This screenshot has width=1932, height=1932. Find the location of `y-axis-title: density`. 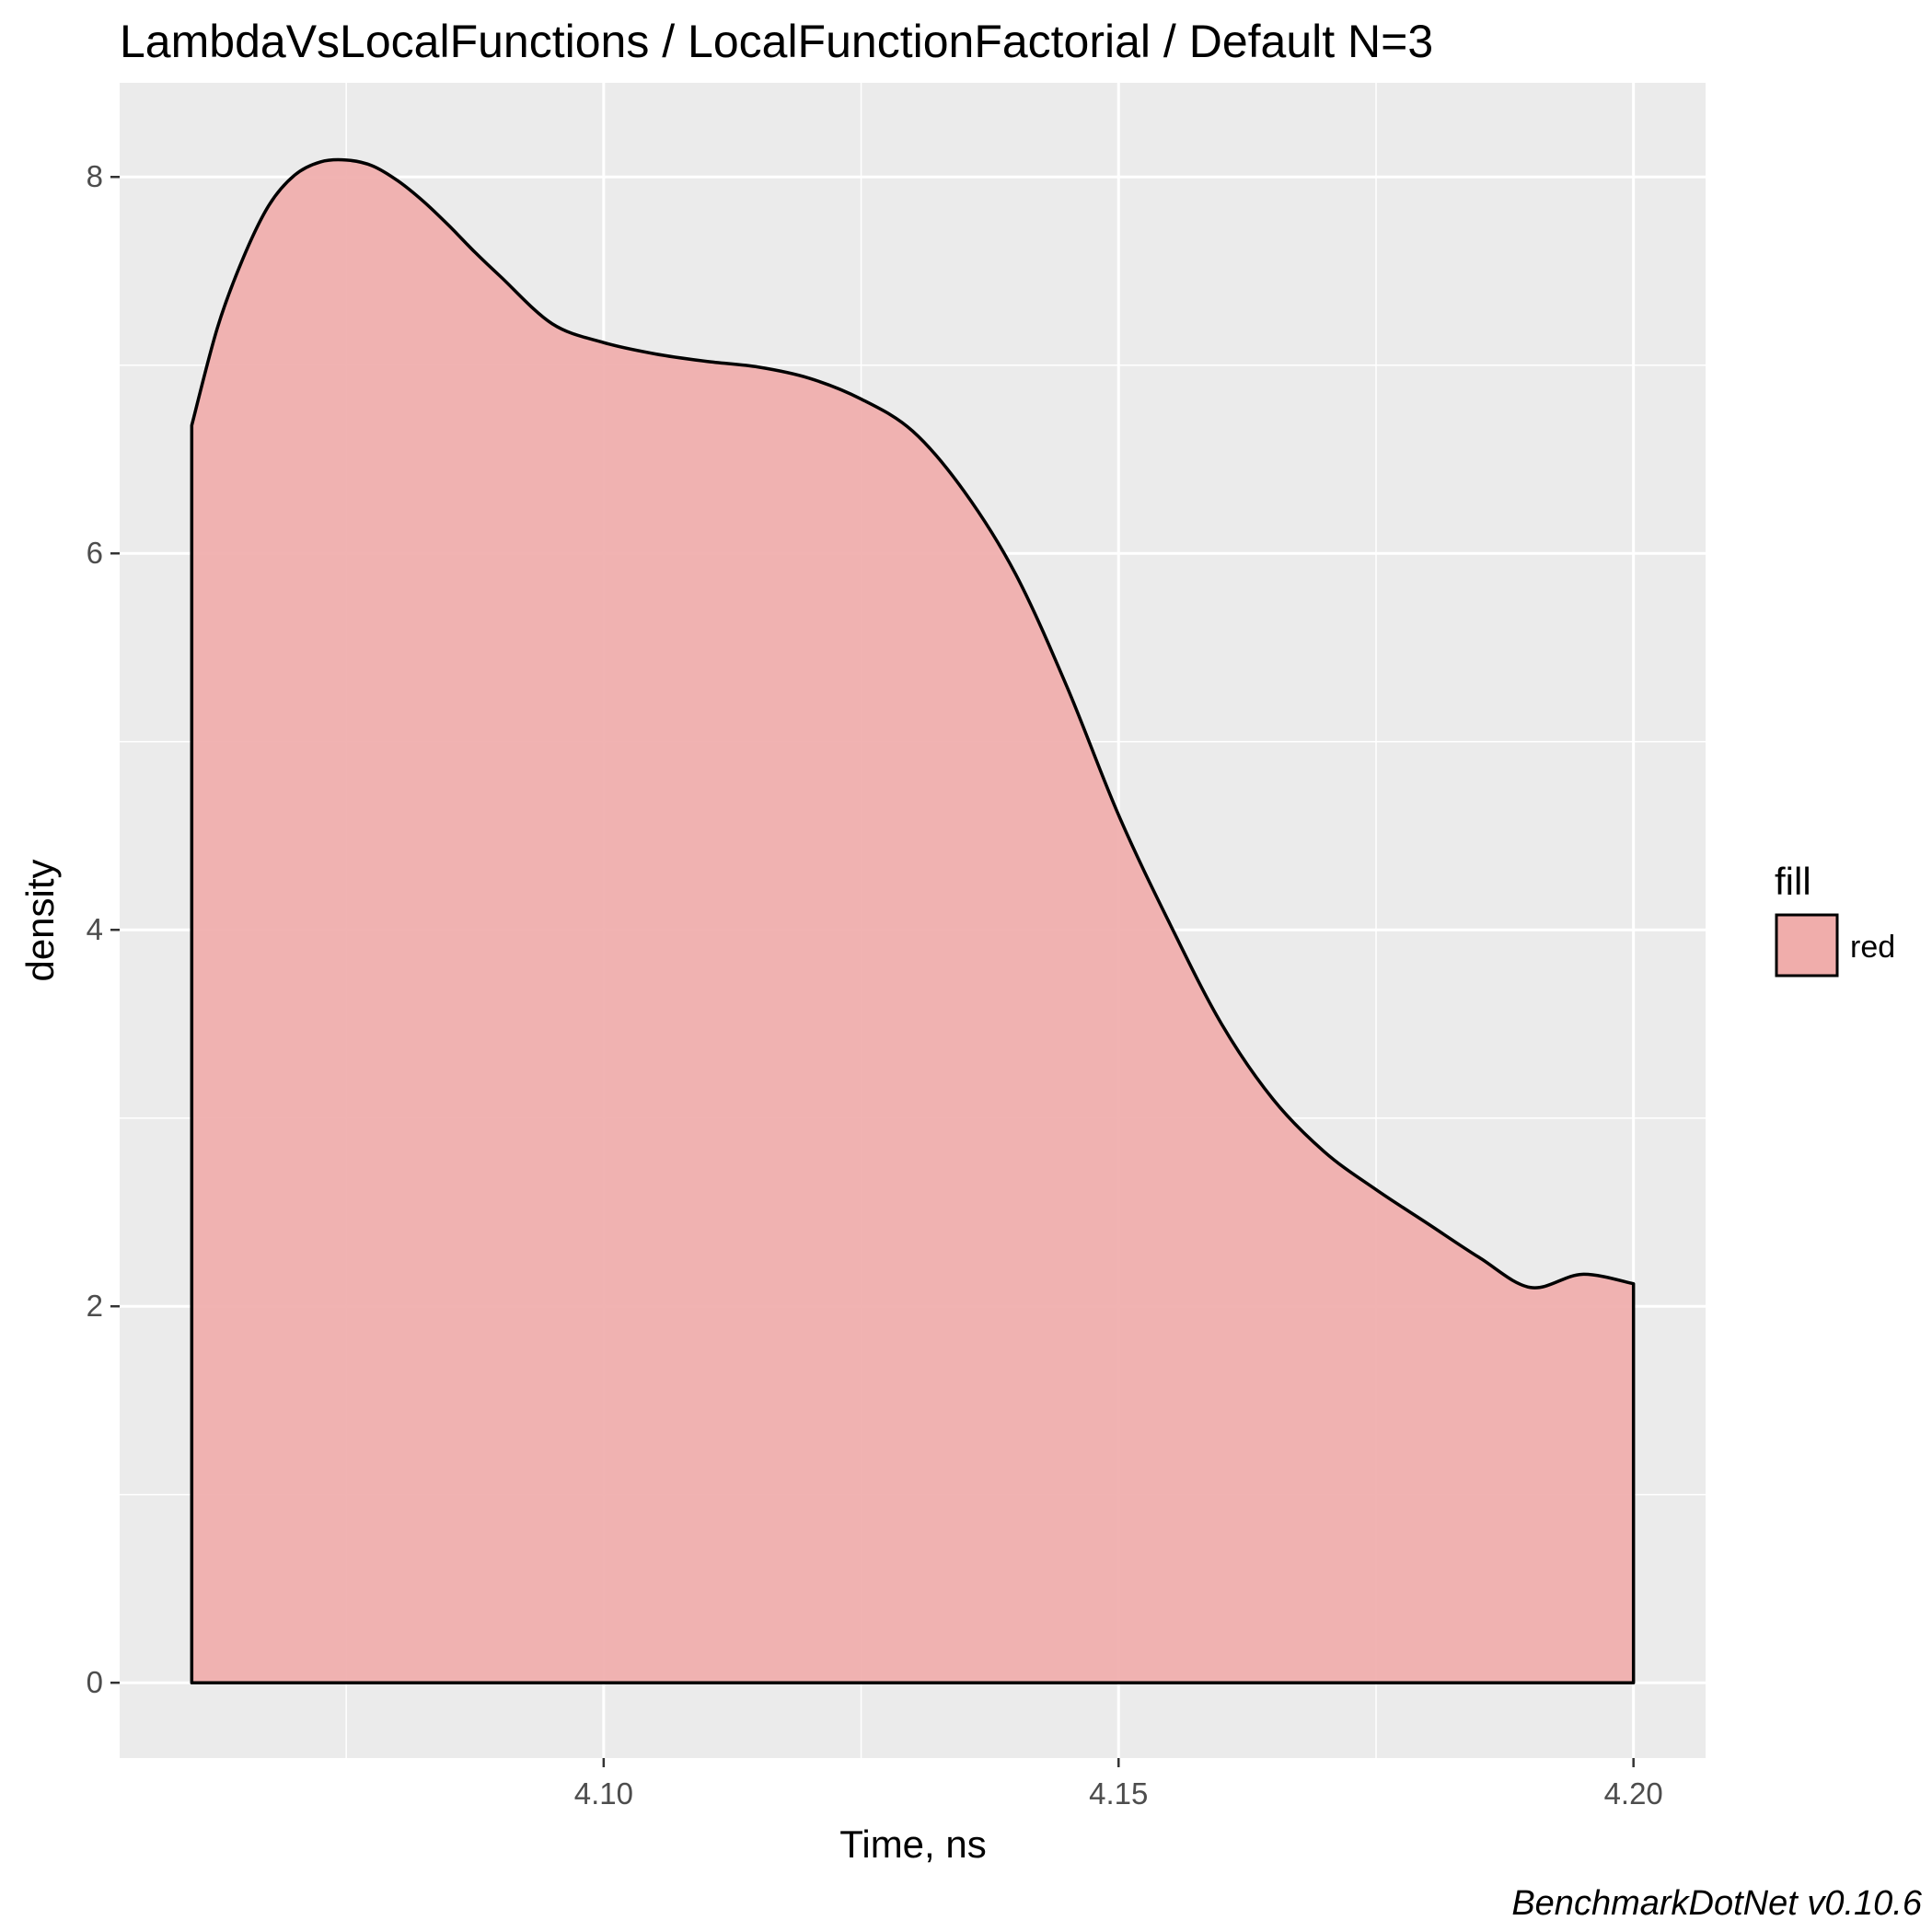

y-axis-title: density is located at coordinates (40, 920).